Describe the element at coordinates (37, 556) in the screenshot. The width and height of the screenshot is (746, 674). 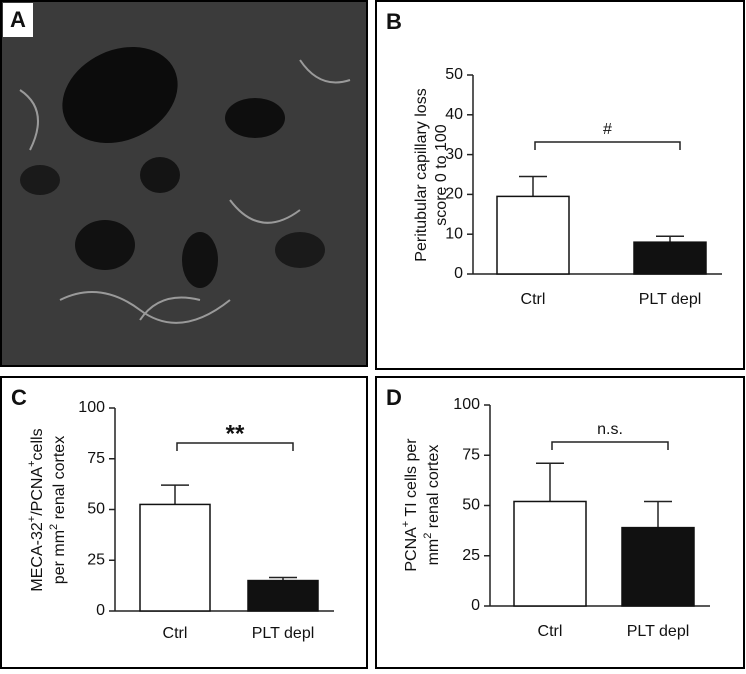
I see `label-part: MECA-32` at that location.